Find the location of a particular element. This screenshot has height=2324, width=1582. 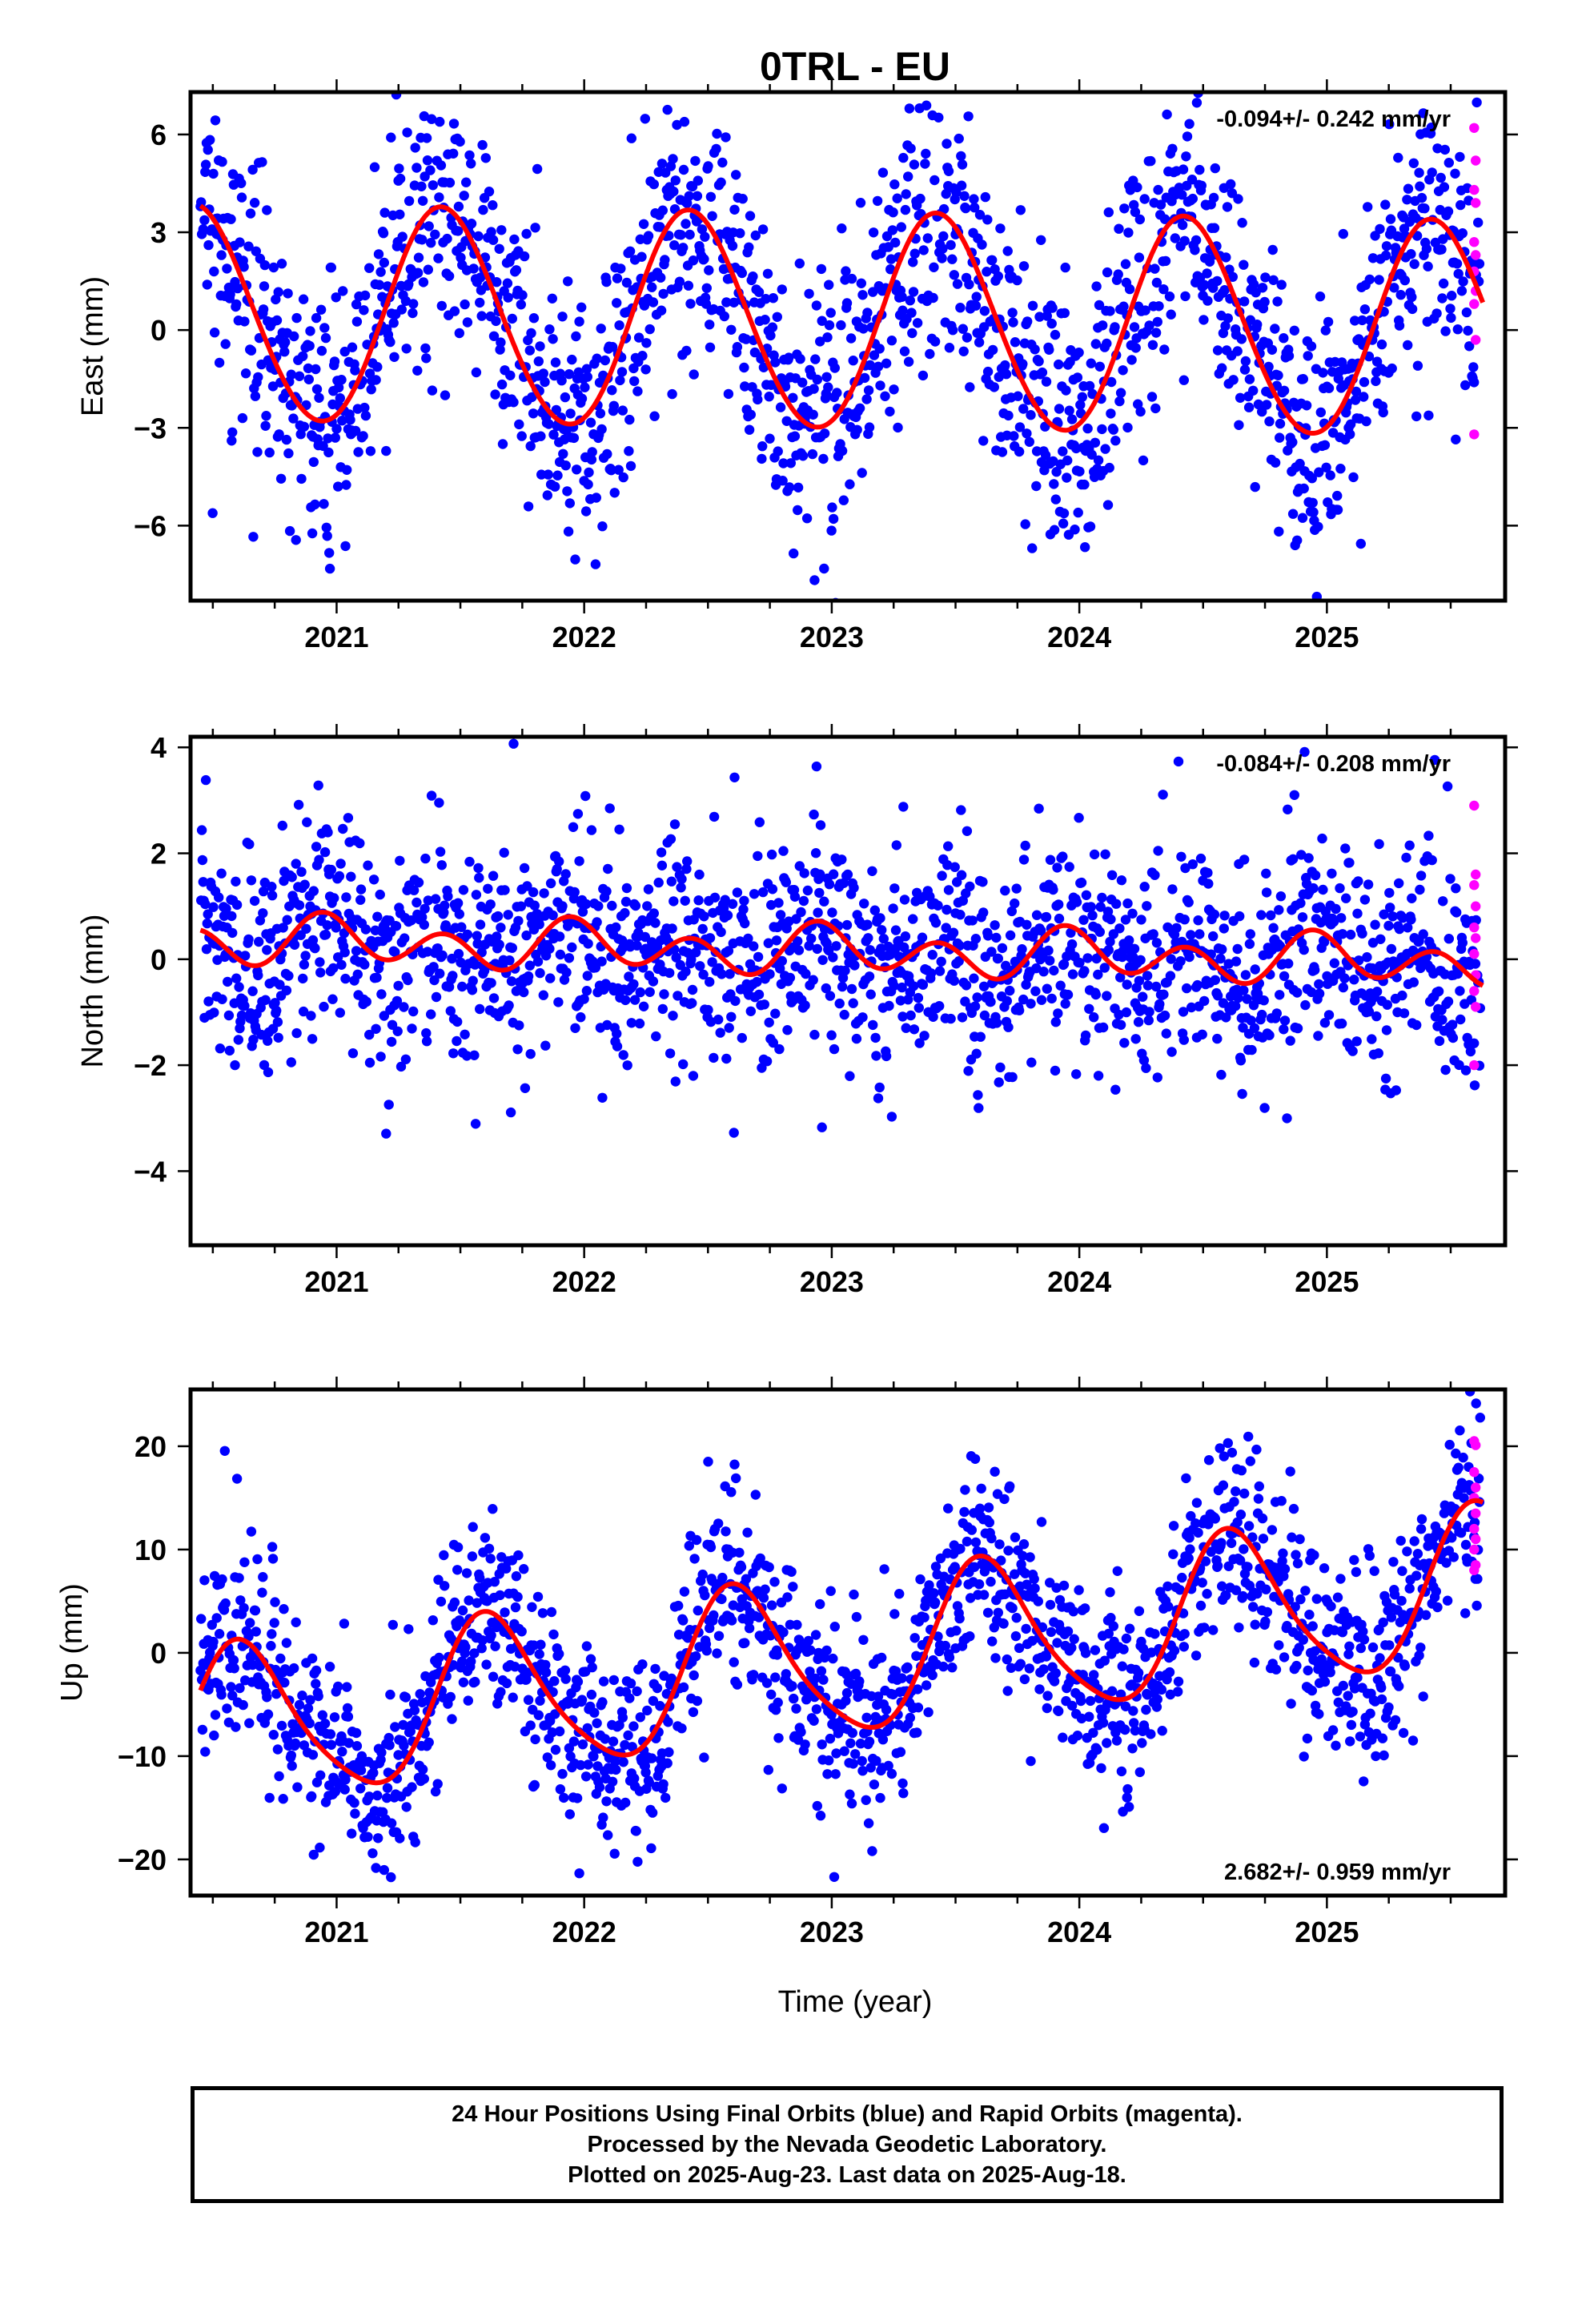

rate-label: -0.084+/- 0.208 mm/yr is located at coordinates (1333, 764).